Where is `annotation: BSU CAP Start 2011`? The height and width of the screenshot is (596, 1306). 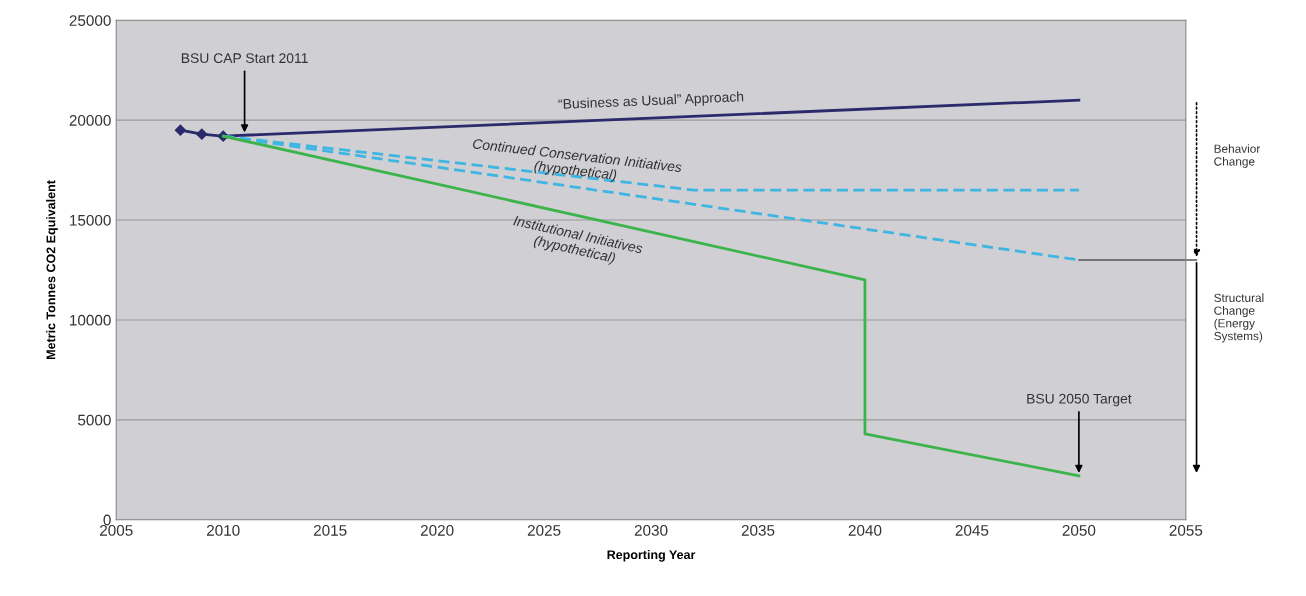
annotation: BSU CAP Start 2011 is located at coordinates (244, 58).